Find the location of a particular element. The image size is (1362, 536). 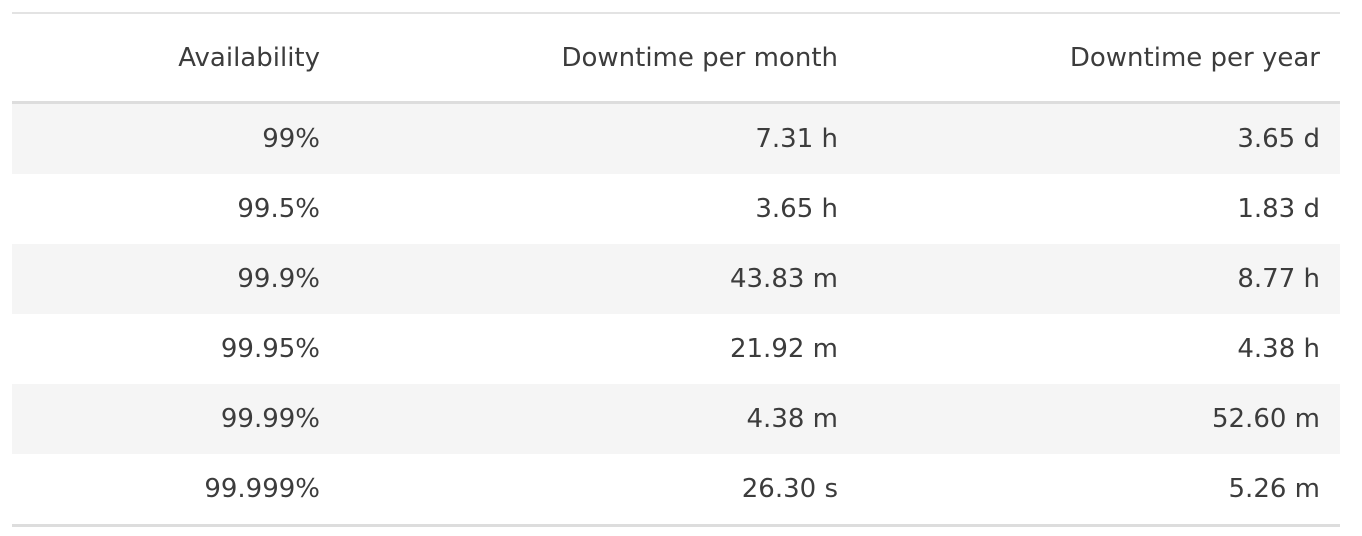

cell-downtime-year: 1.83 d is located at coordinates (1278, 209).